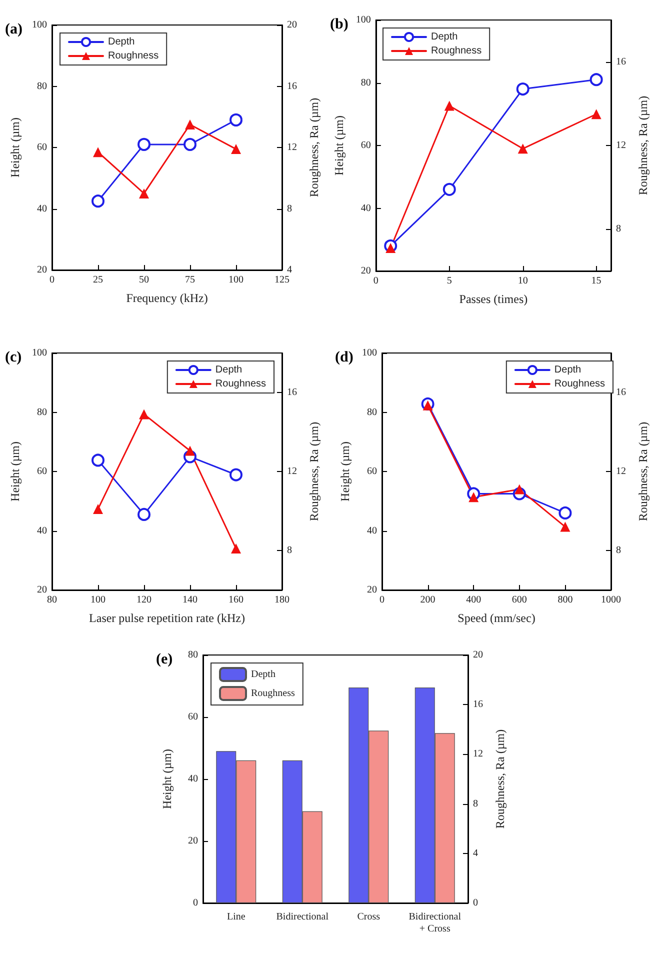 Image resolution: width=657 pixels, height=953 pixels. Describe the element at coordinates (167, 298) in the screenshot. I see `x-axis-title: Frequency (kHz)` at that location.